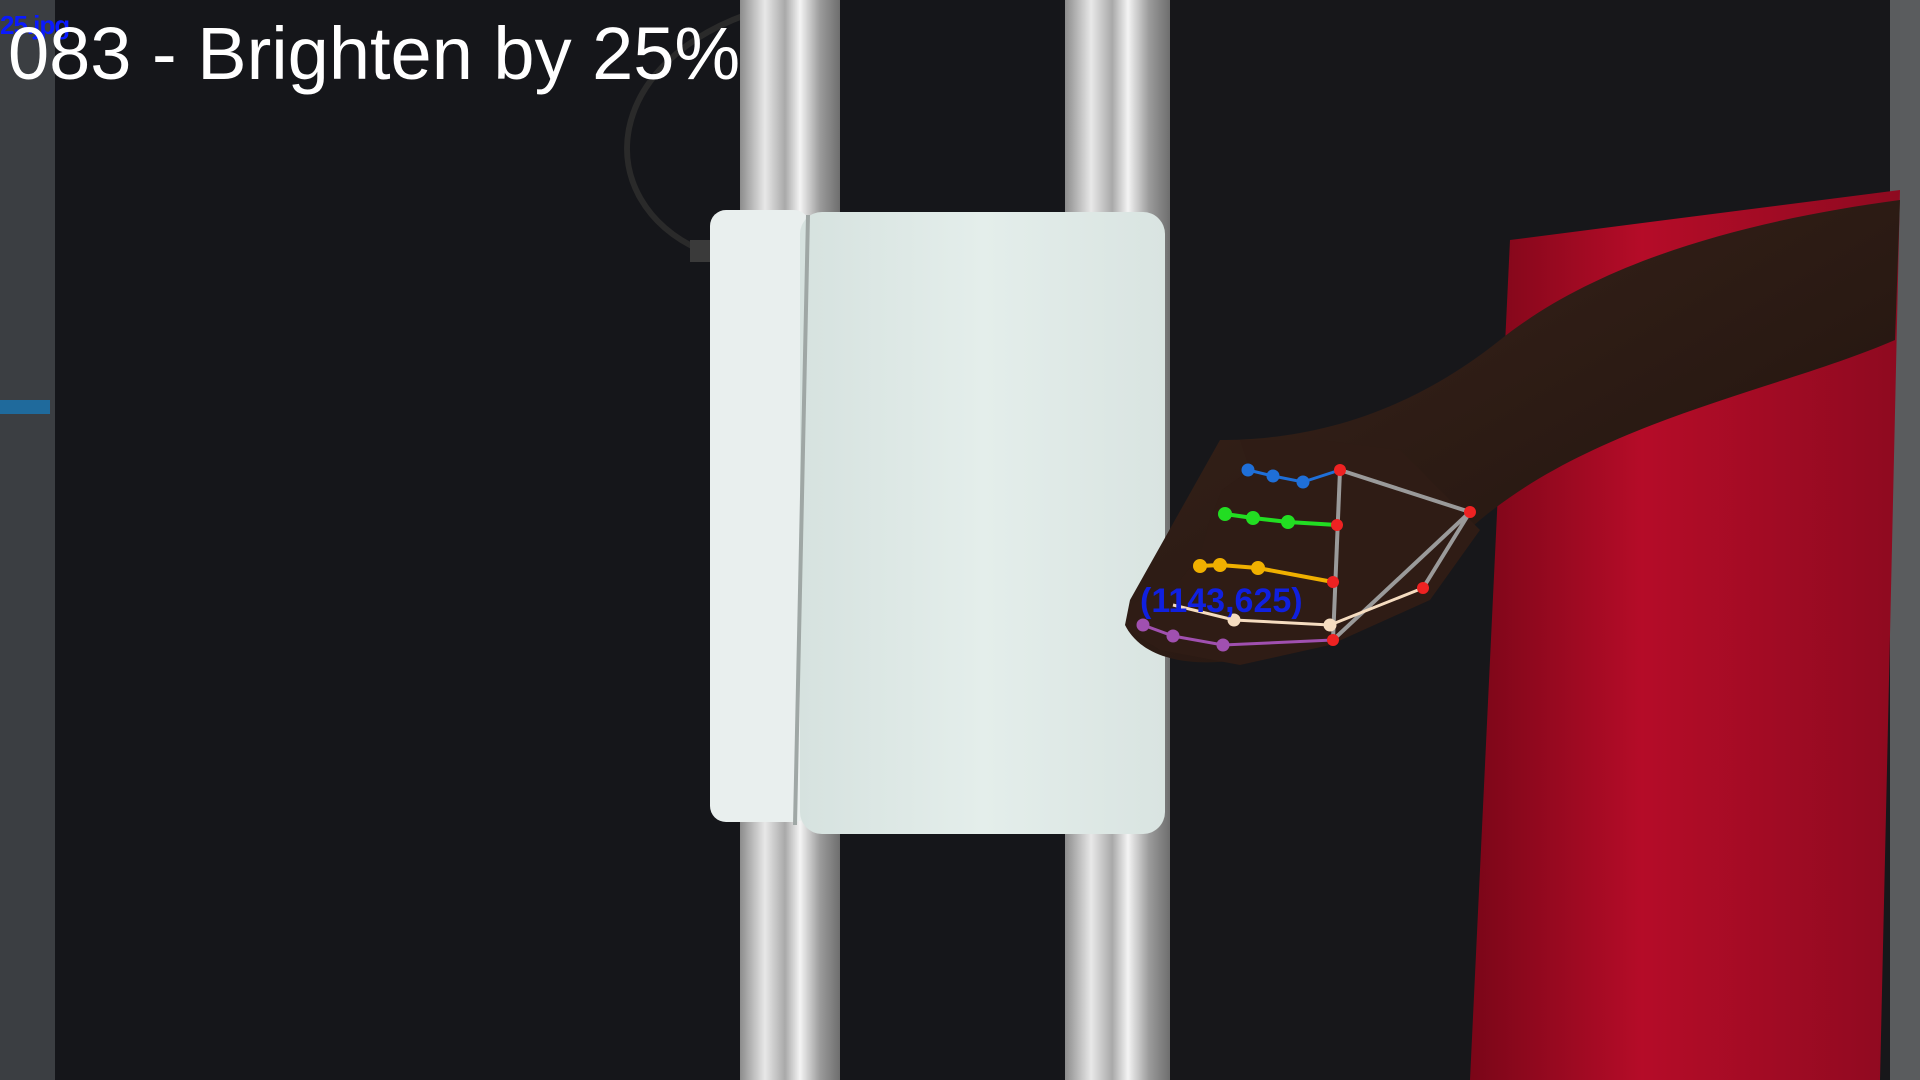 Image resolution: width=1920 pixels, height=1080 pixels. I want to click on white-panel, so click(982, 523).